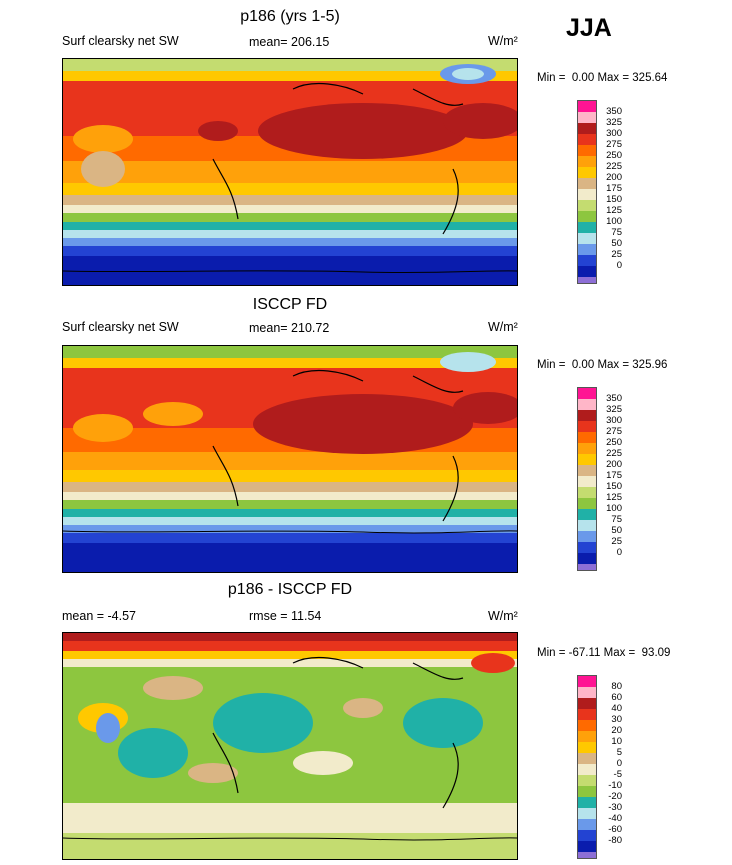 The width and height of the screenshot is (732, 865). What do you see at coordinates (289, 328) in the screenshot?
I see `mean-label: mean= 210.72` at bounding box center [289, 328].